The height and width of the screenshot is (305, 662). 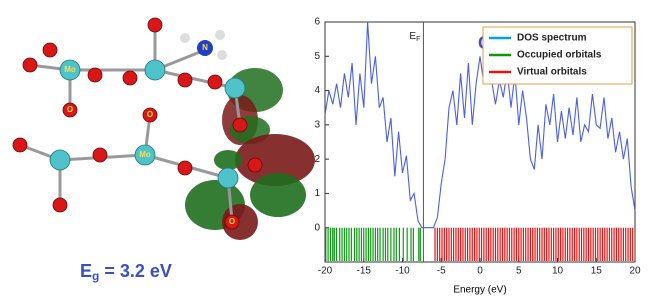 What do you see at coordinates (480, 271) in the screenshot?
I see `x-tick-label: 0` at bounding box center [480, 271].